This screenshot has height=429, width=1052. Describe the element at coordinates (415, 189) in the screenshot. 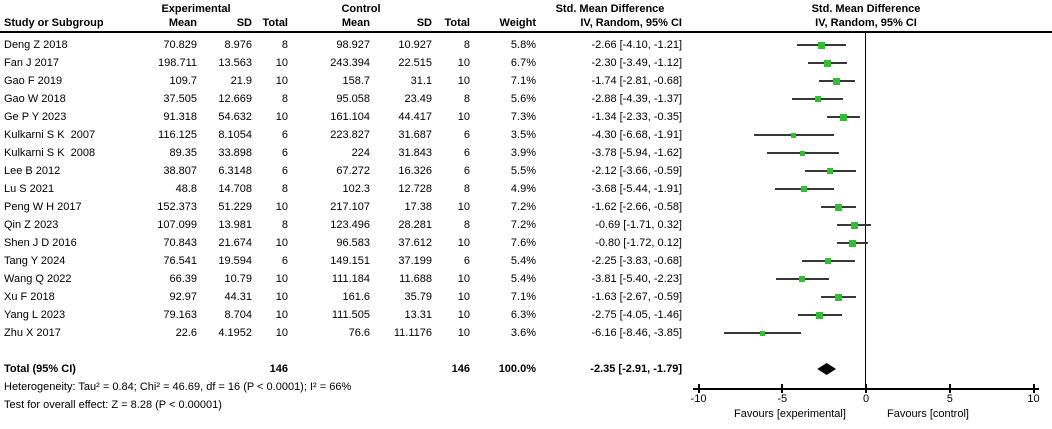

I see `ctrl-sd: 12.728` at that location.